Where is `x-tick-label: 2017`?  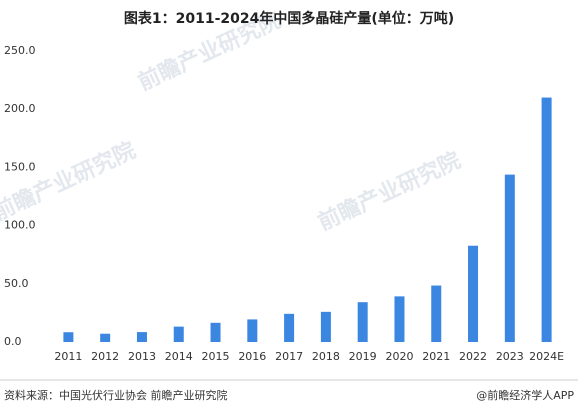
x-tick-label: 2017 is located at coordinates (289, 356).